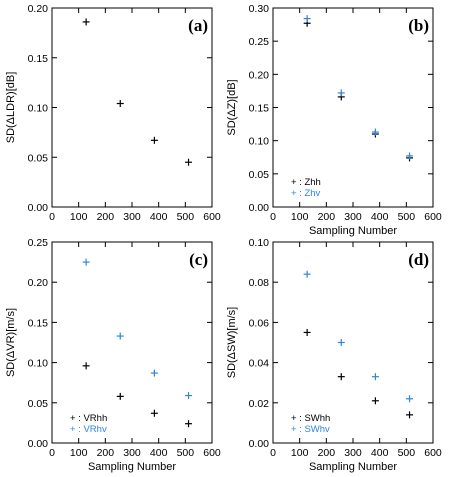 This screenshot has height=477, width=450. Describe the element at coordinates (259, 364) in the screenshot. I see `y-tick-label: 0.04` at that location.